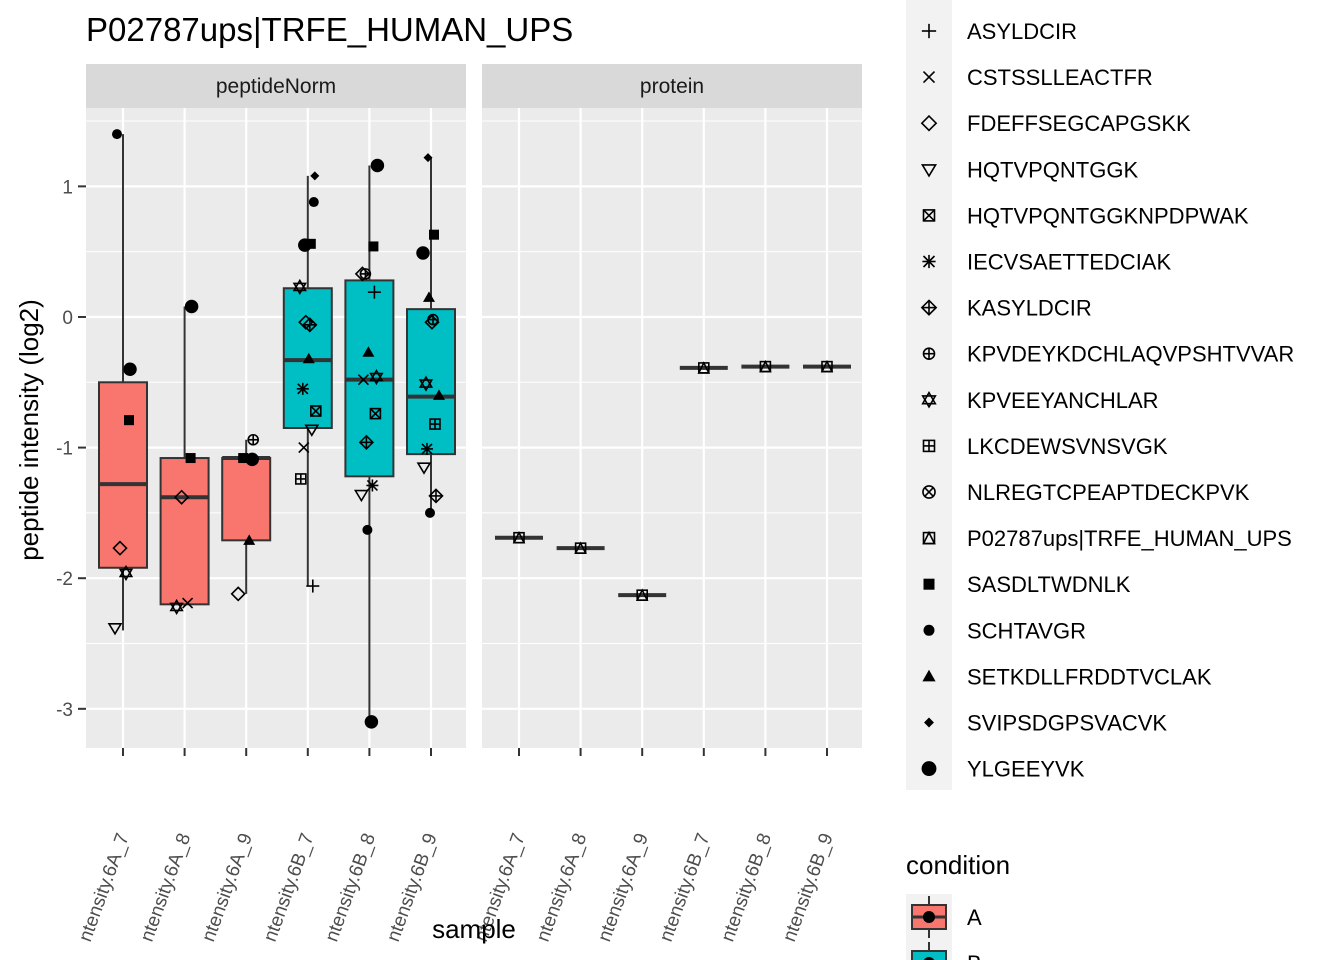 This screenshot has height=960, width=1344. I want to click on x-tick-label: ntensity.6A_7, so click(104, 888).